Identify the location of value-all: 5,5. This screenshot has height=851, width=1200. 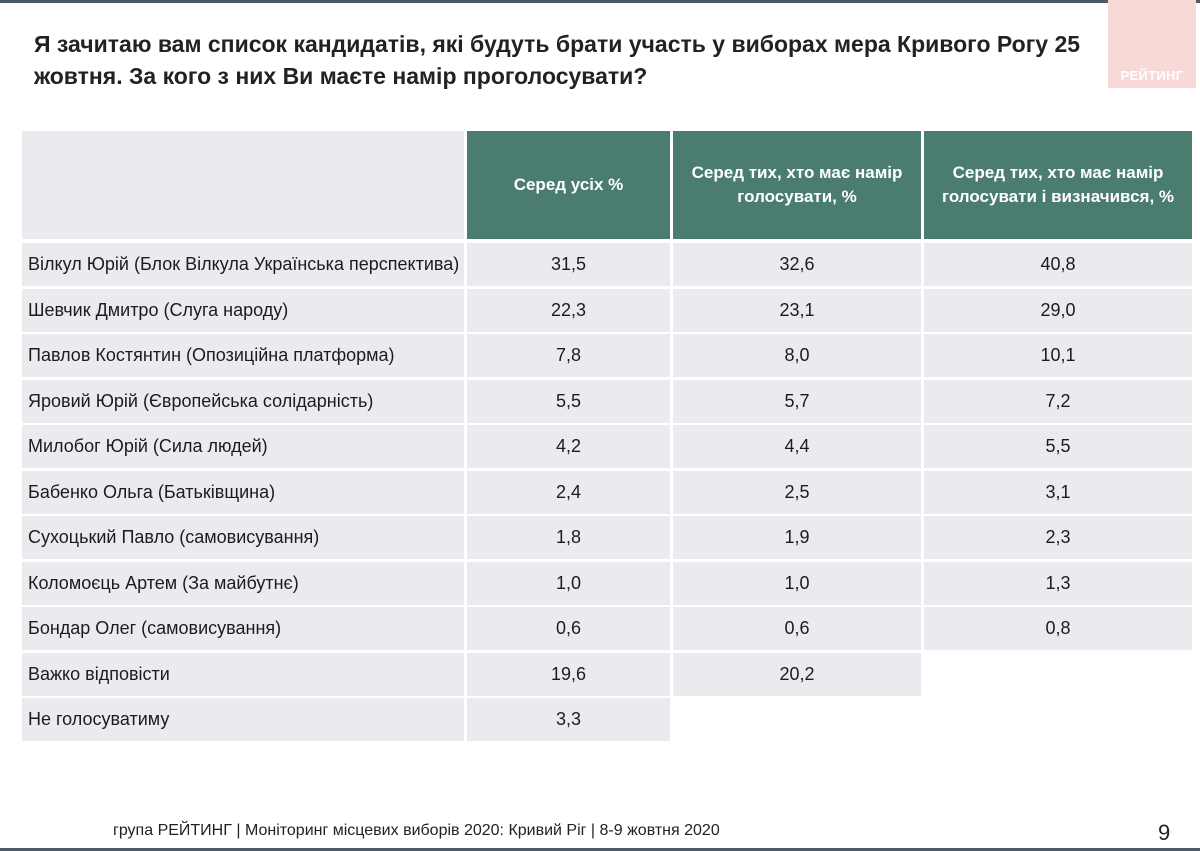
(568, 401).